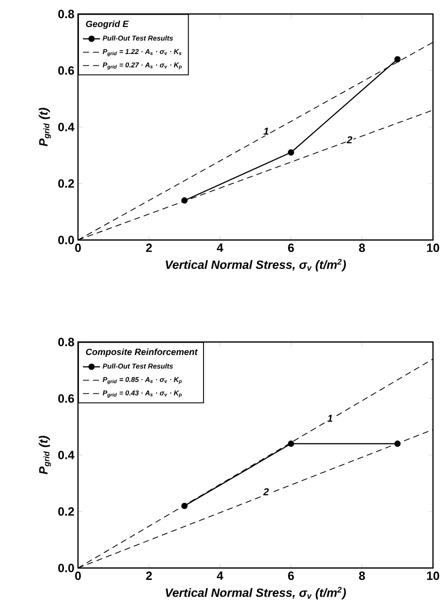  What do you see at coordinates (107, 24) in the screenshot?
I see `legend-title: Geogrid E` at bounding box center [107, 24].